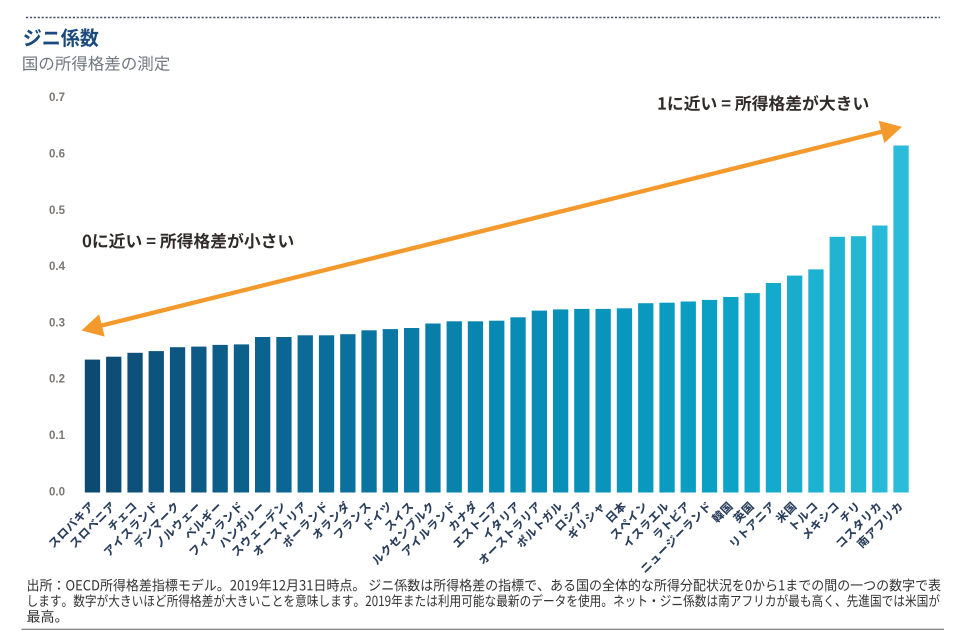  I want to click on svg-text: 0.0, so click(57, 492).